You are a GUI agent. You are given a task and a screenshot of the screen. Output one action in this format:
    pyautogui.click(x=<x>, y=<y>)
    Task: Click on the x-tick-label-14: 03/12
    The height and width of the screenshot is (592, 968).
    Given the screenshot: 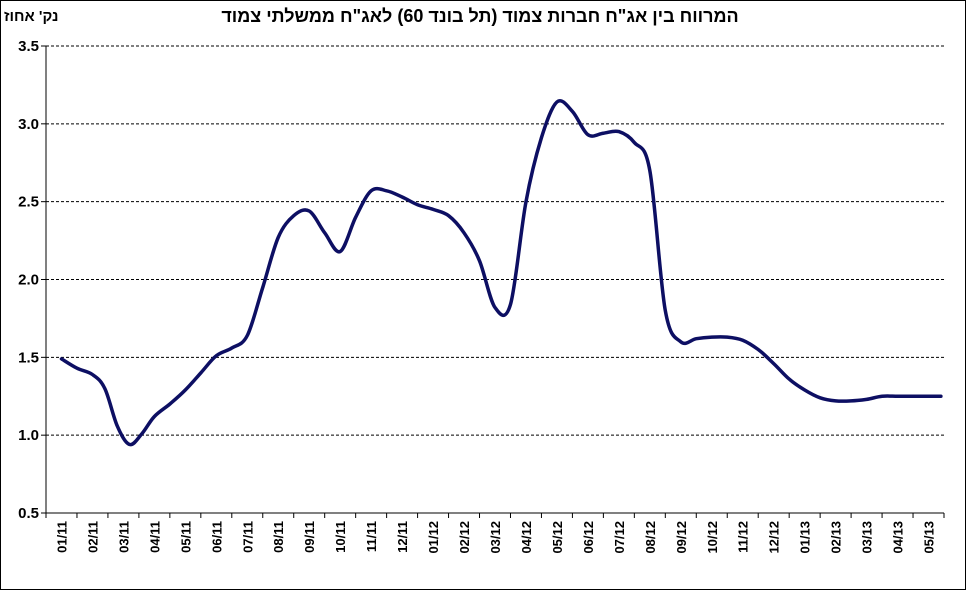 What is the action you would take?
    pyautogui.click(x=495, y=537)
    